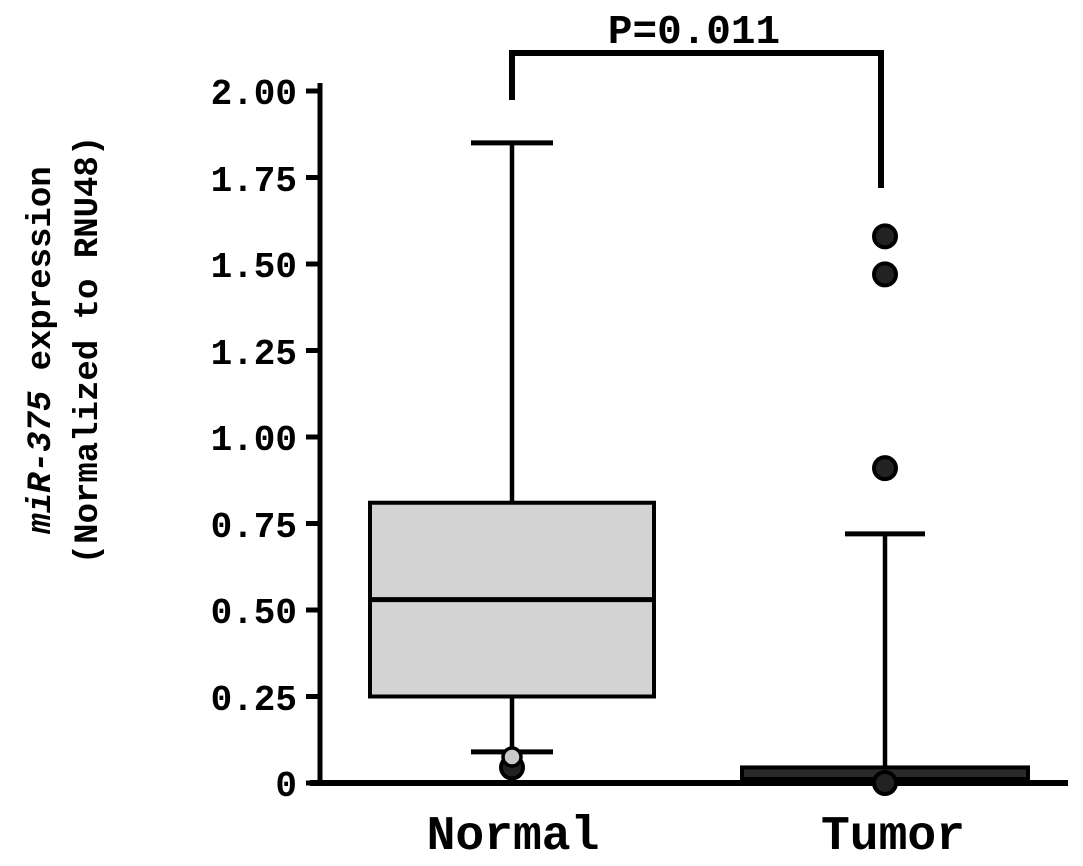 This screenshot has width=1083, height=866. What do you see at coordinates (42, 463) in the screenshot?
I see `y-axis-title-italic-part: miR-375` at bounding box center [42, 463].